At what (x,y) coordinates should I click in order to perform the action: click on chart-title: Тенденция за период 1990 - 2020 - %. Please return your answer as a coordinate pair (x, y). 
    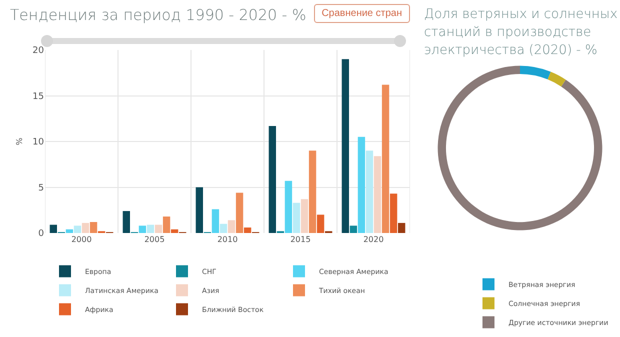
    Looking at the image, I should click on (158, 15).